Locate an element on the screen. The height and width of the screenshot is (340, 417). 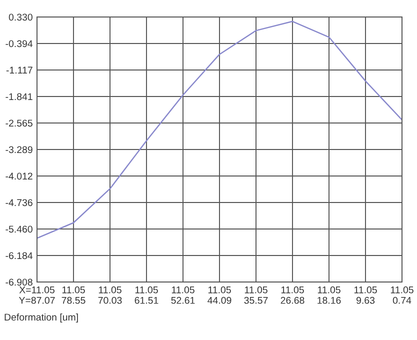
y-tick-label: -1.841 is located at coordinates (19, 96).